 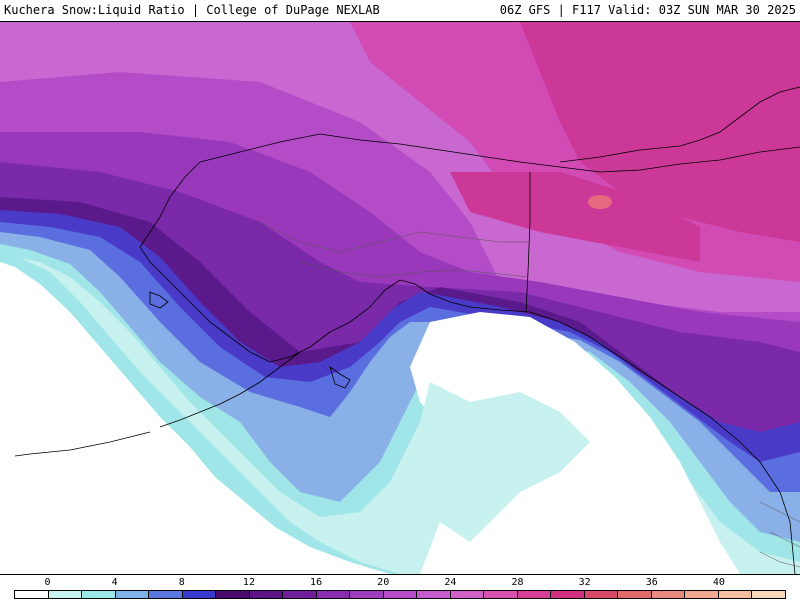 I want to click on field-magenta, so click(x=660, y=132).